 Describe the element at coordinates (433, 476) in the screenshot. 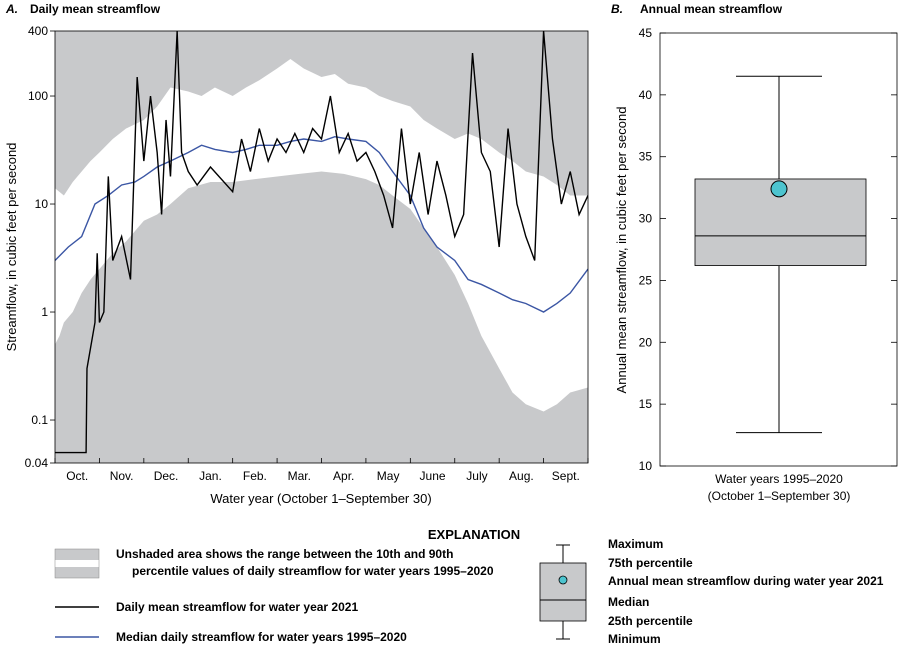

I see `x-tick-label-a: June` at that location.